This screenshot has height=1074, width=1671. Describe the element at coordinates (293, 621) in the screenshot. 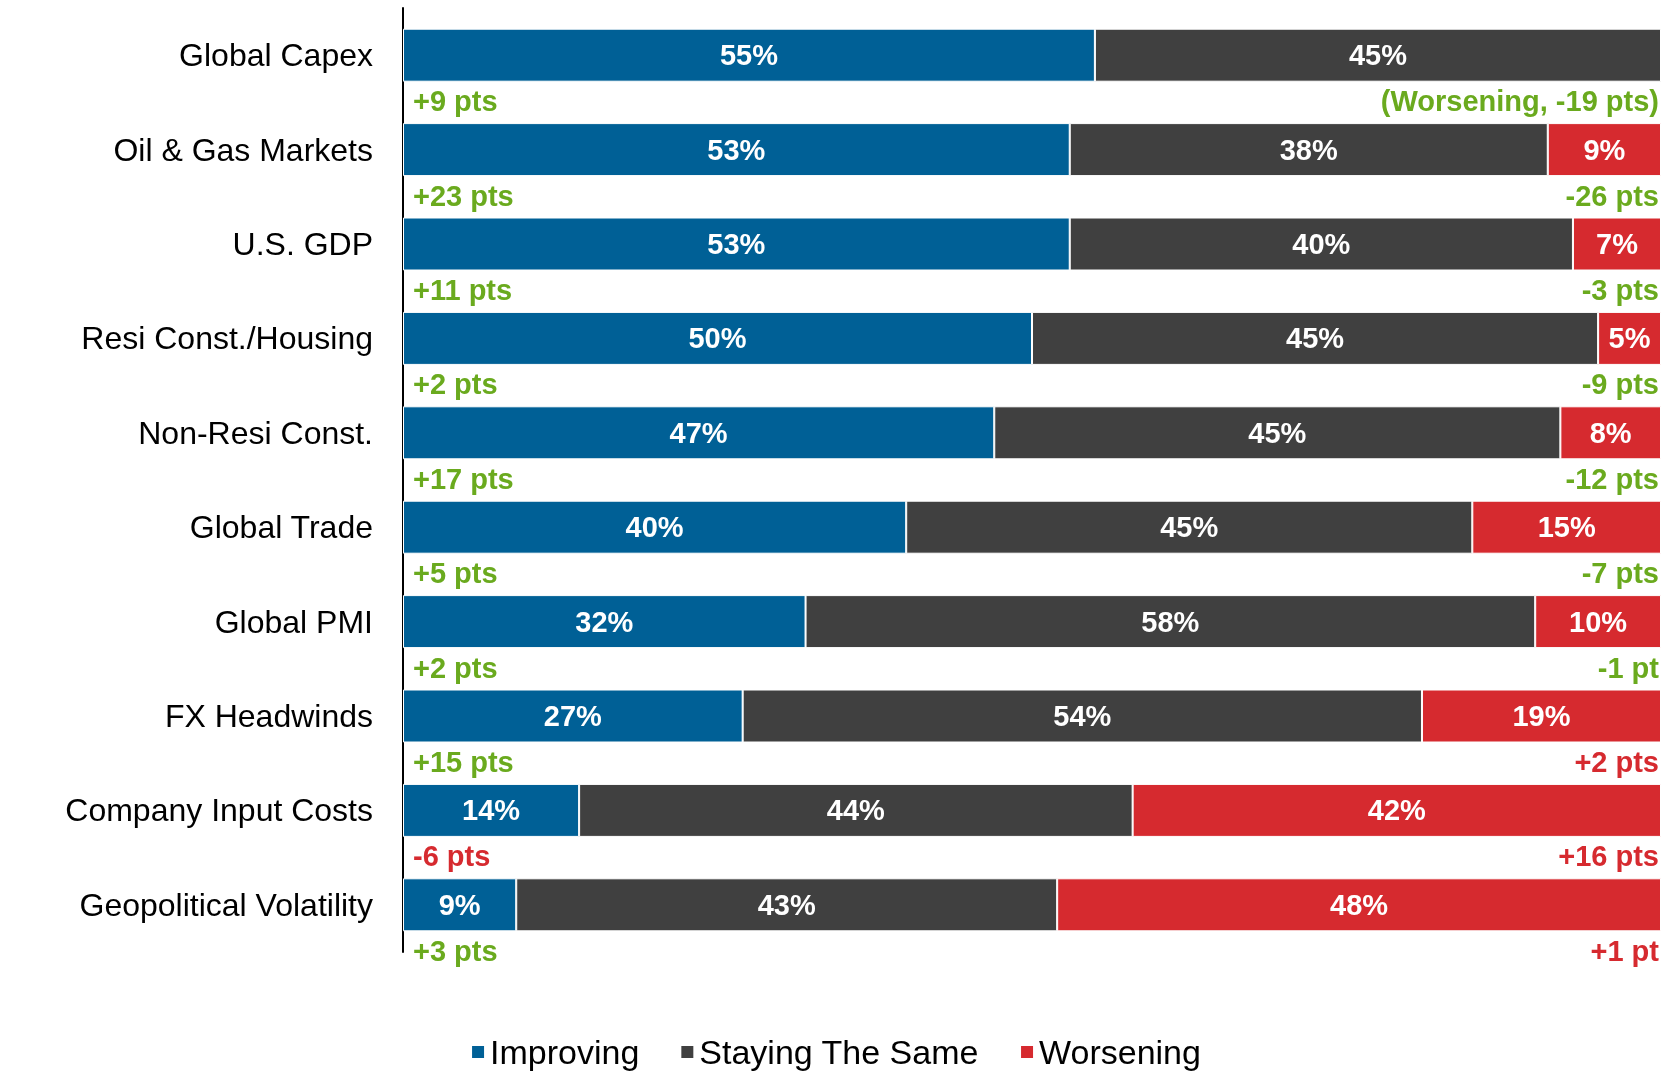

I see `y-tick-label: Global PMI` at that location.